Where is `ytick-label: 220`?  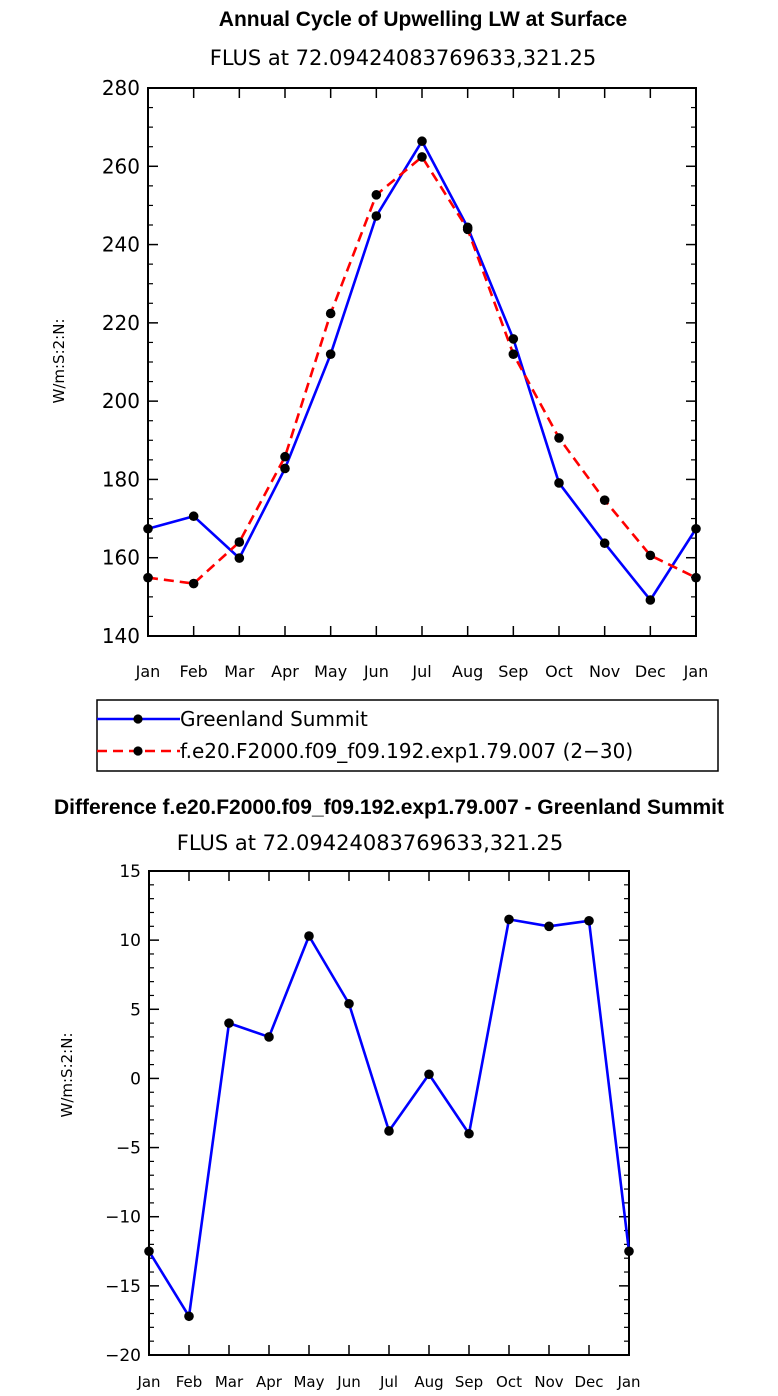
ytick-label: 220 is located at coordinates (121, 323).